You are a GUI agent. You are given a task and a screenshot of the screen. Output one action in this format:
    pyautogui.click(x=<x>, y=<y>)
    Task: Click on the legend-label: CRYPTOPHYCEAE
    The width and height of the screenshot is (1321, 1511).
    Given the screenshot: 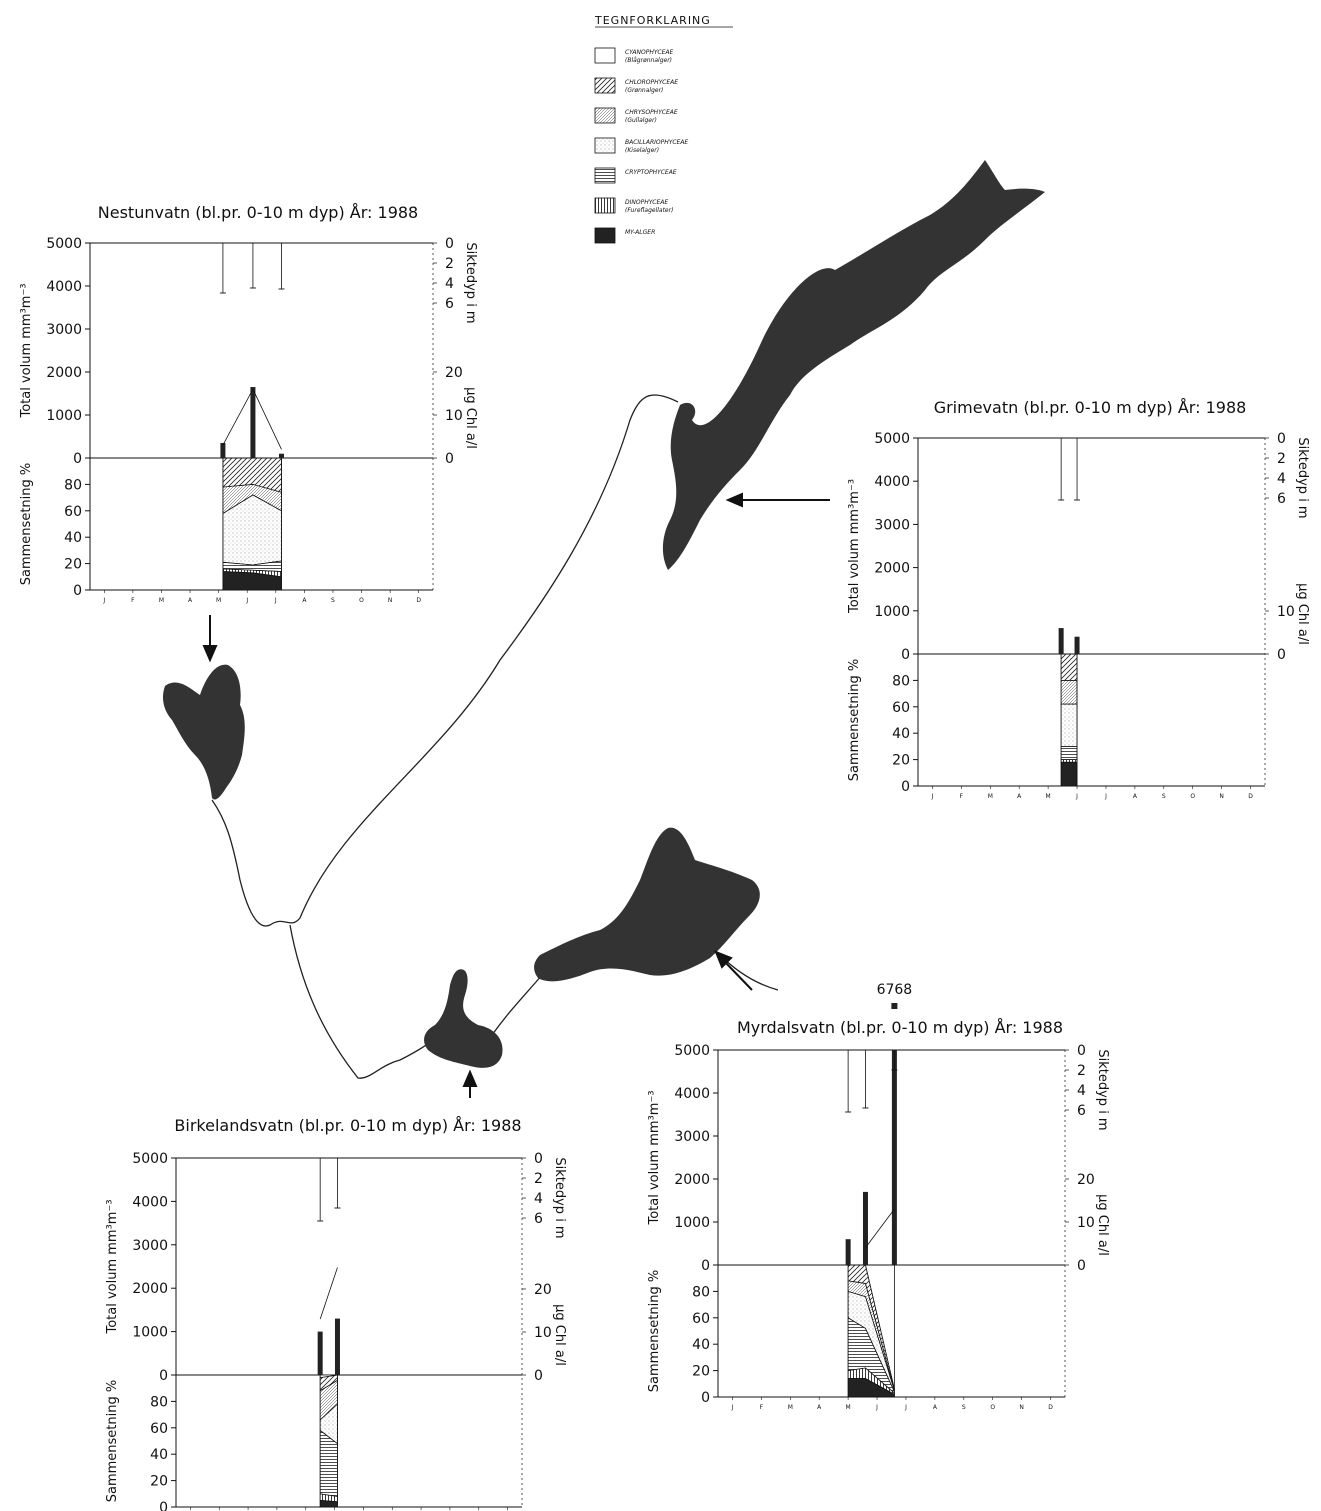 What is the action you would take?
    pyautogui.click(x=651, y=172)
    